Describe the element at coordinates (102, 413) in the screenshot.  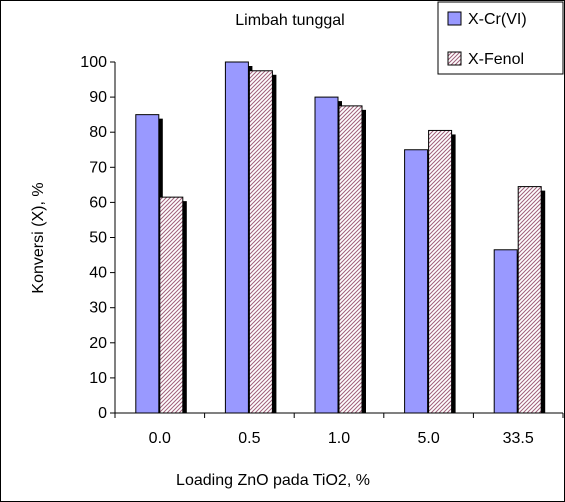
I see `y-tick-label-0: 0` at that location.